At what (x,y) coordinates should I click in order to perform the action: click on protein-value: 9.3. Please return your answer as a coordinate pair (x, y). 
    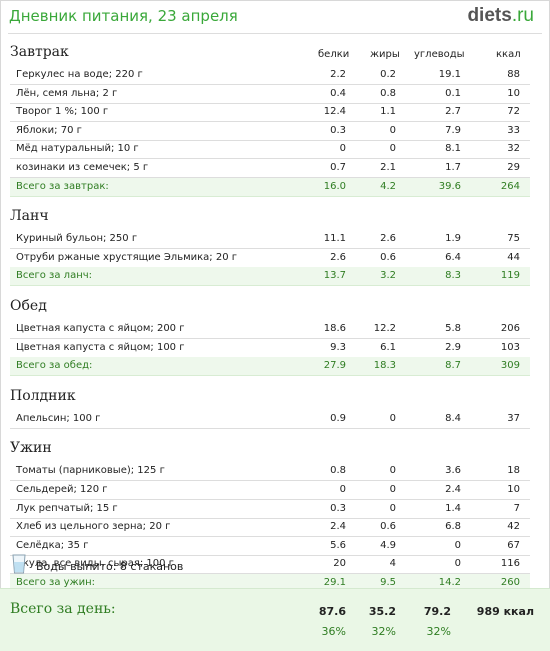
    Looking at the image, I should click on (338, 347).